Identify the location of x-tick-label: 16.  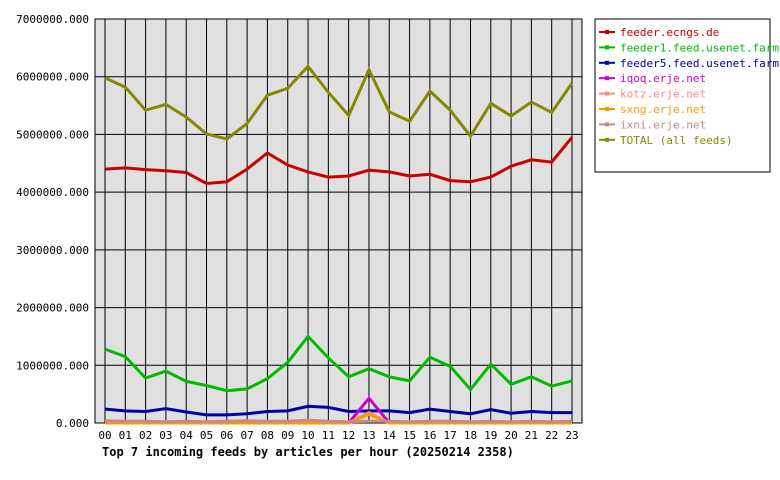
(429, 435).